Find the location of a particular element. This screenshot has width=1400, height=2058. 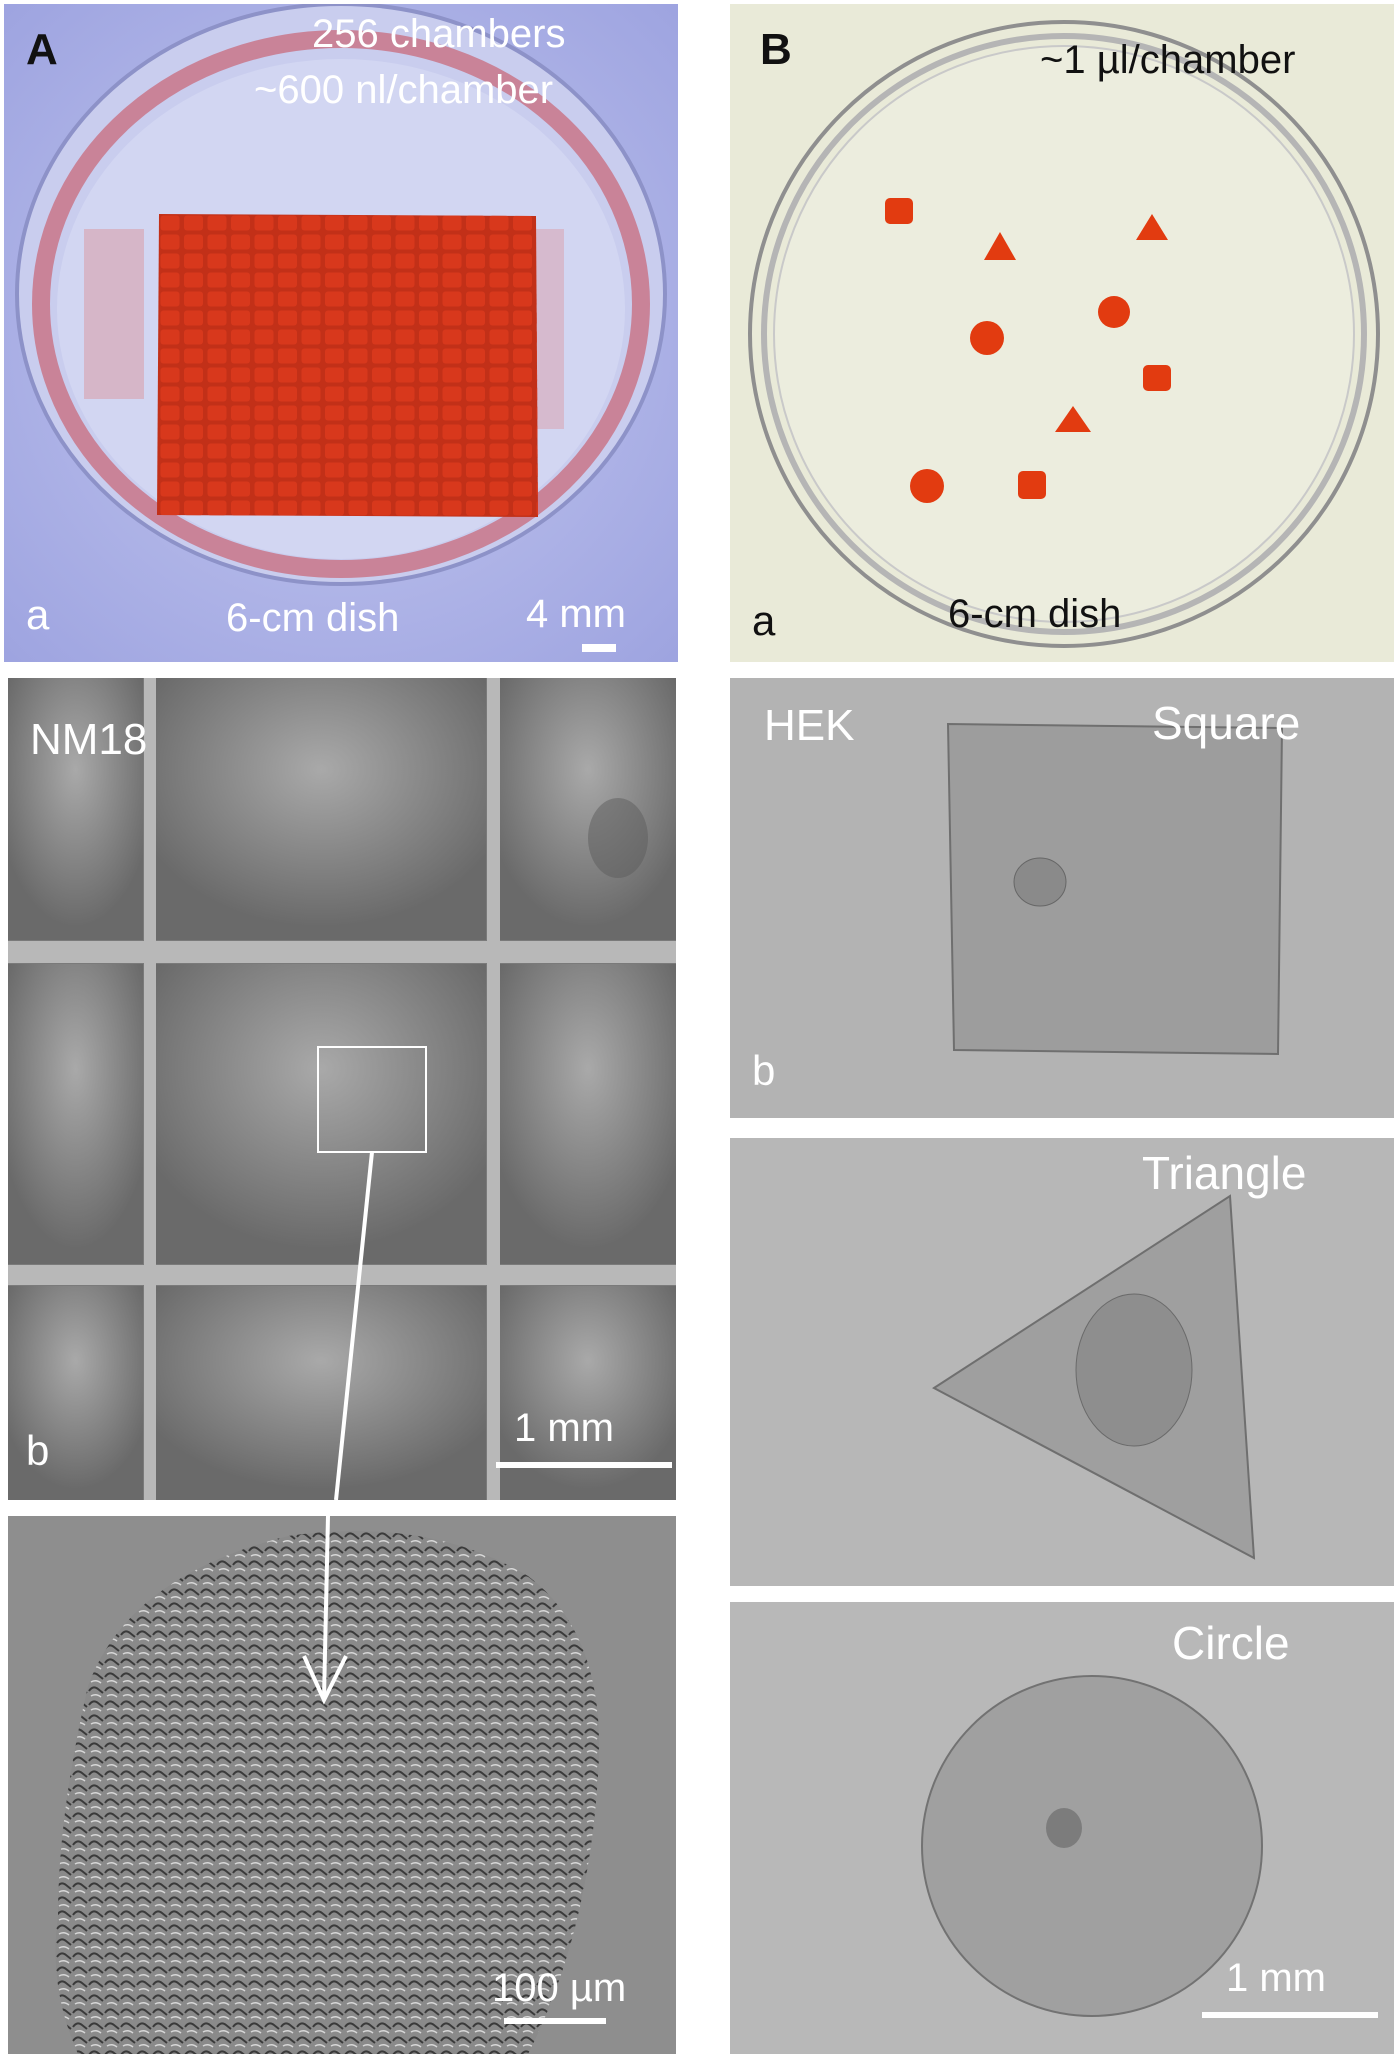

cell-line-label: HEK is located at coordinates (809, 725).